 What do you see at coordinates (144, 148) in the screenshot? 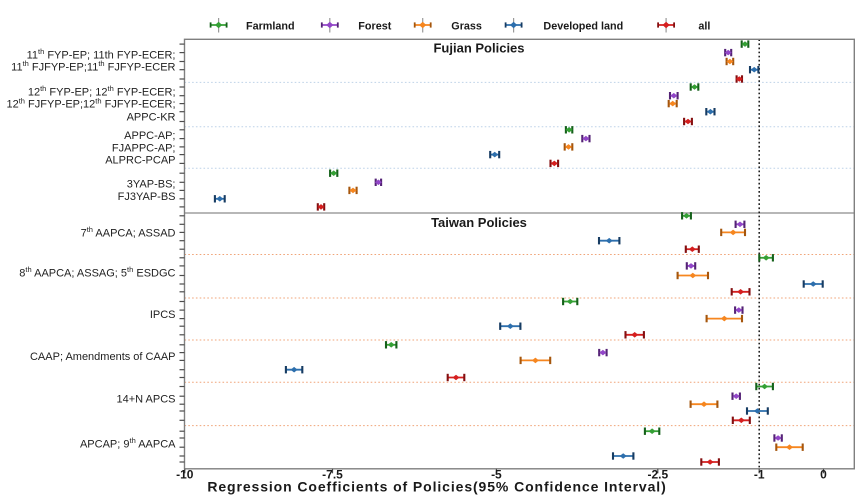
I see `svg-text: FJAPPC-AP;` at bounding box center [144, 148].